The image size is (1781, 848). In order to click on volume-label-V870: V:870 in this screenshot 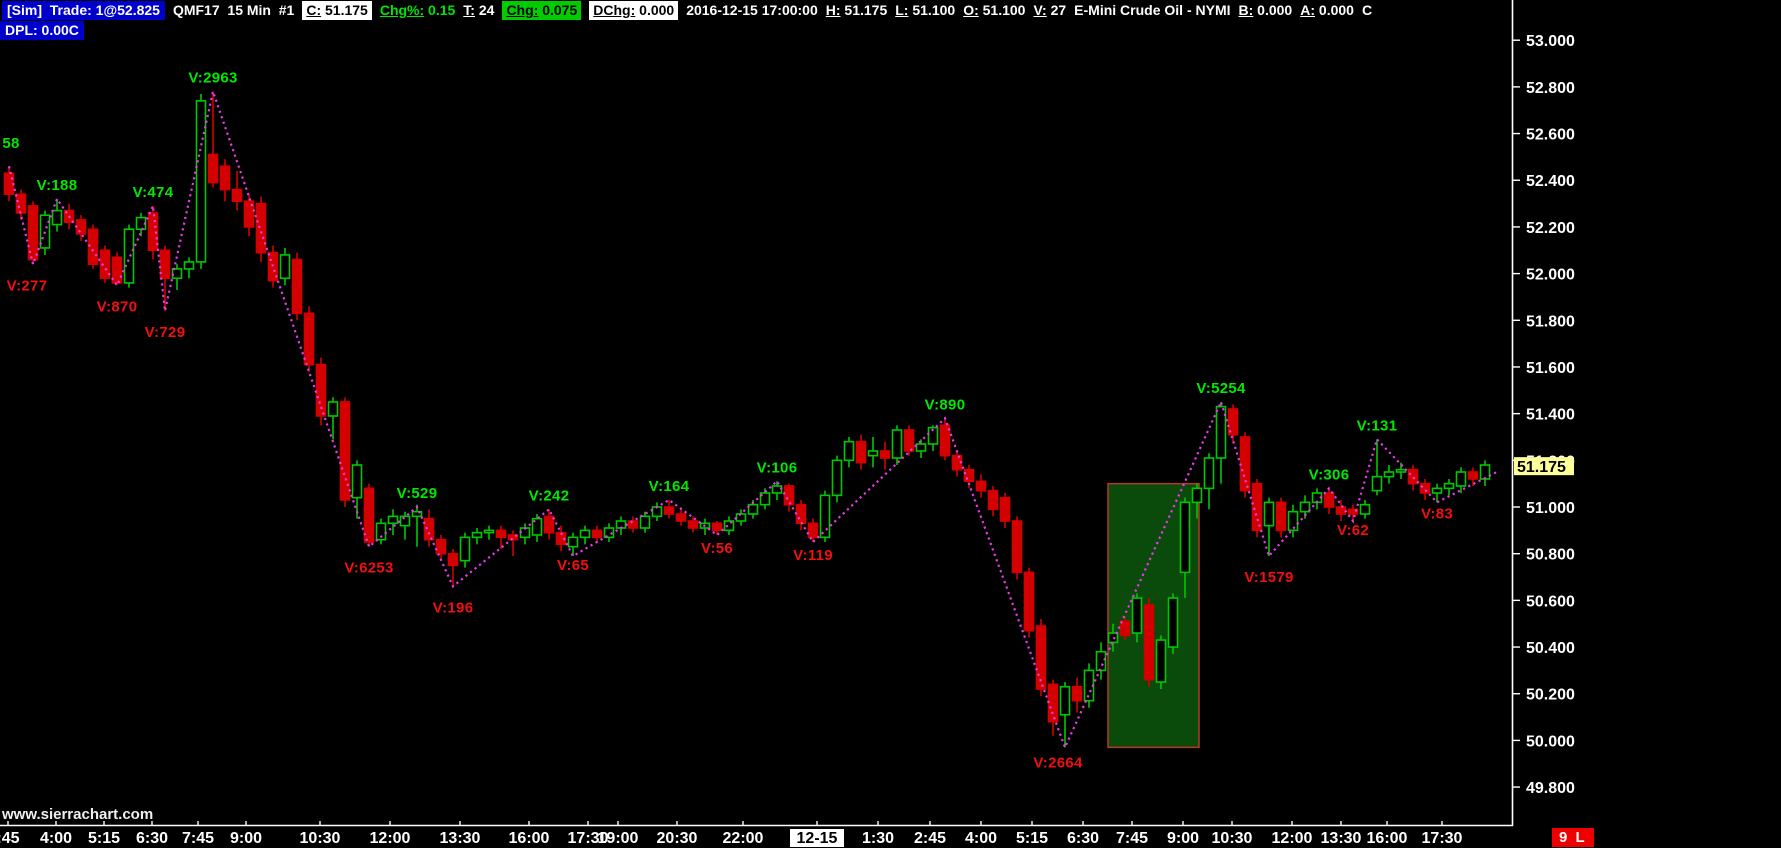, I will do `click(117, 306)`.